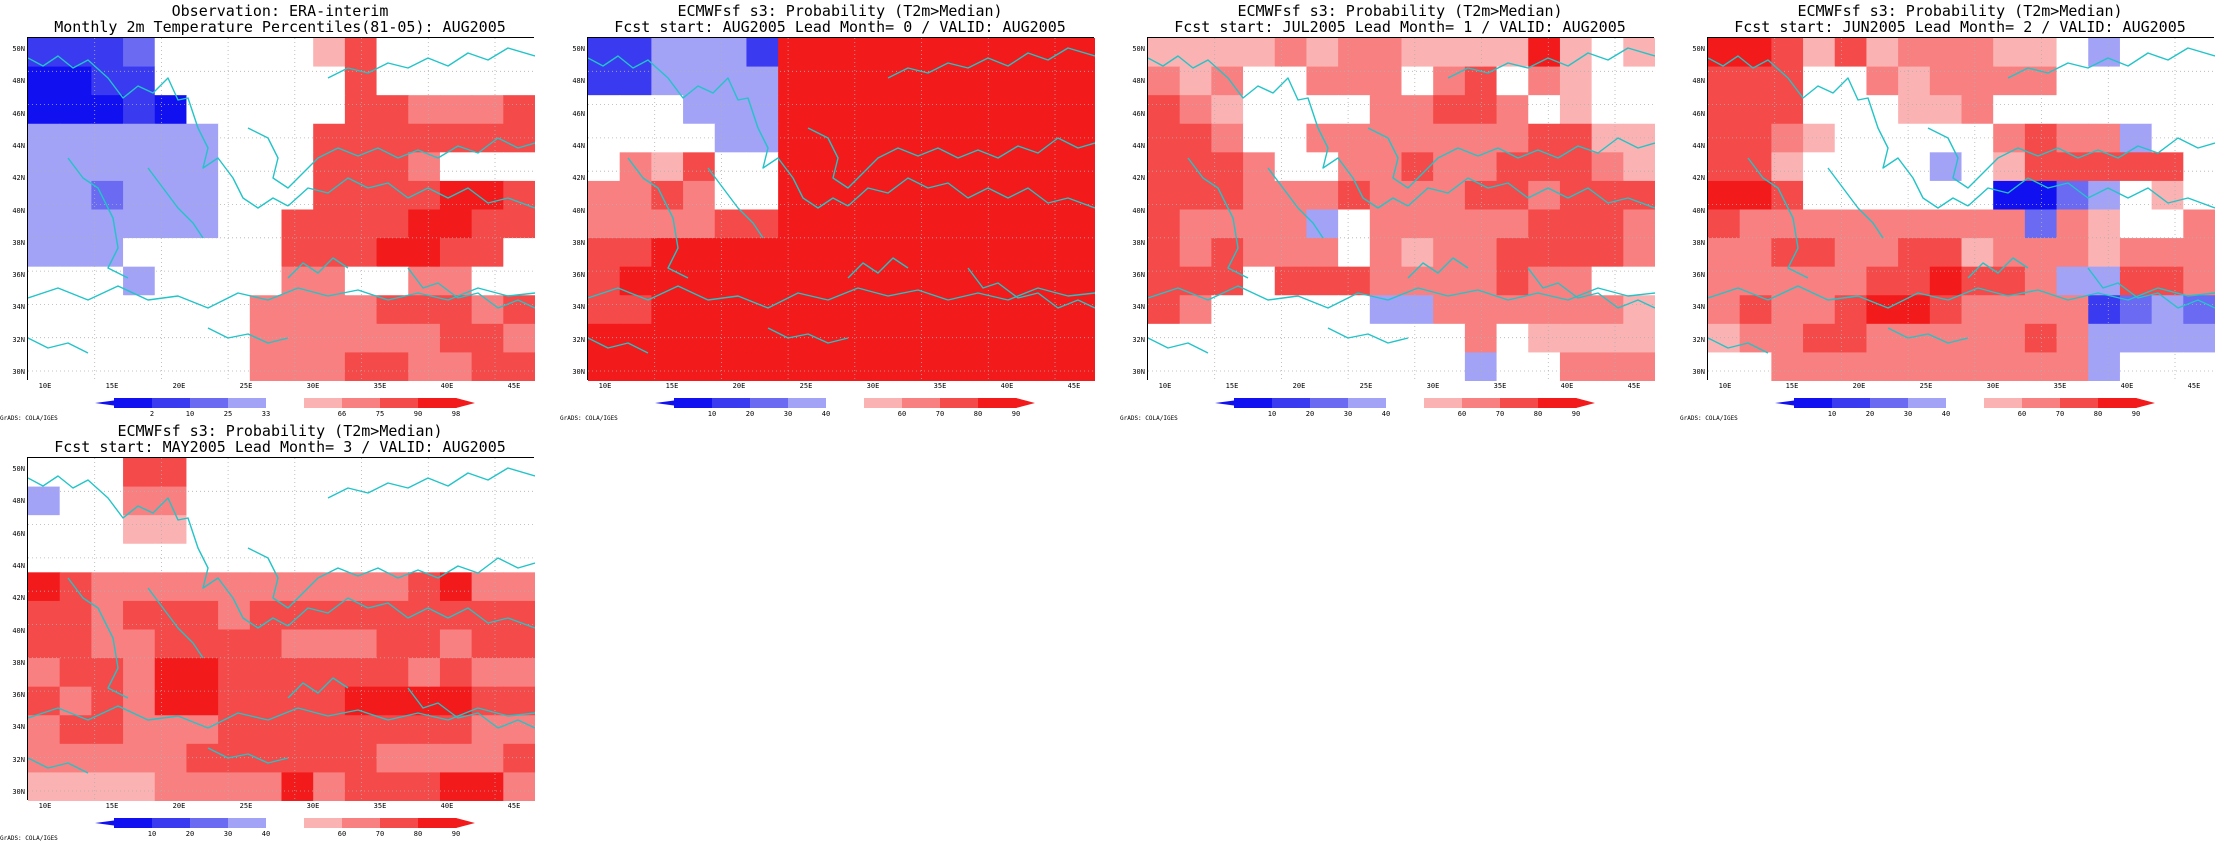 This screenshot has width=2240, height=842. What do you see at coordinates (266, 414) in the screenshot?
I see `colorbar-tick-label: 33` at bounding box center [266, 414].